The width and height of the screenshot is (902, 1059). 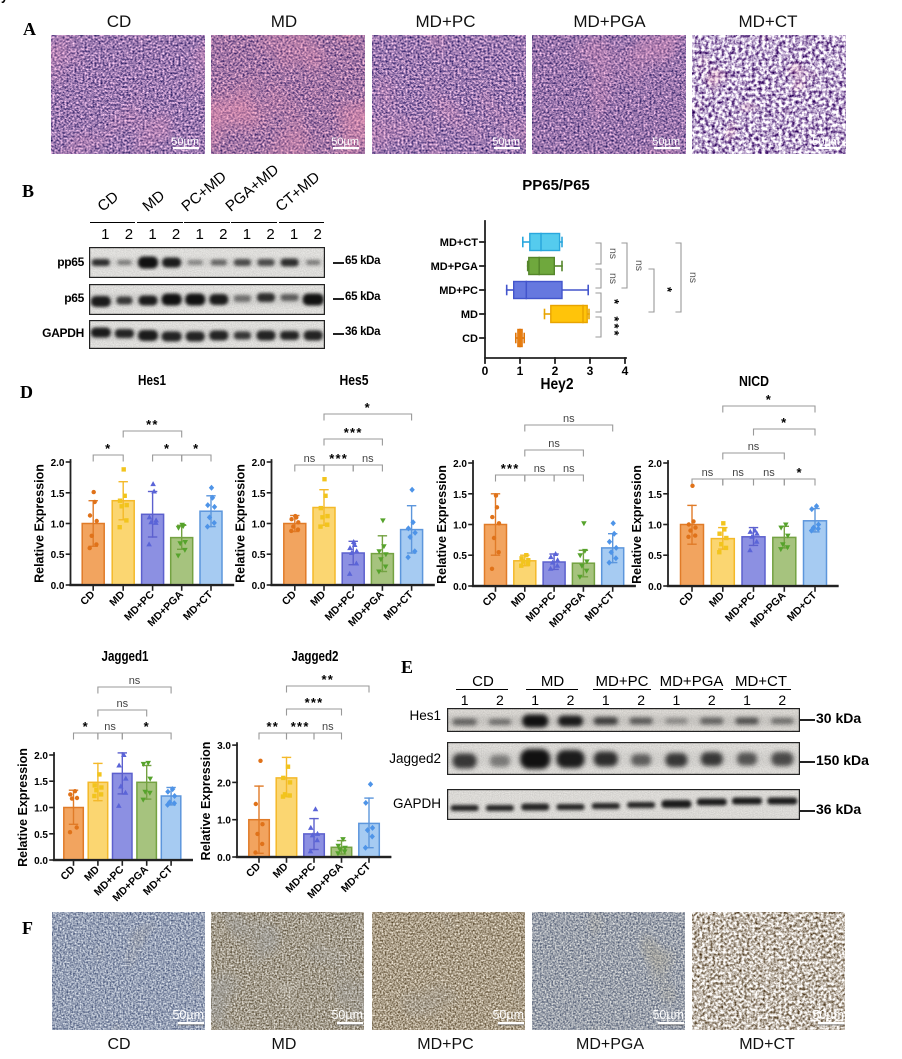 I want to click on svg-text: Jagged1, so click(x=125, y=656).